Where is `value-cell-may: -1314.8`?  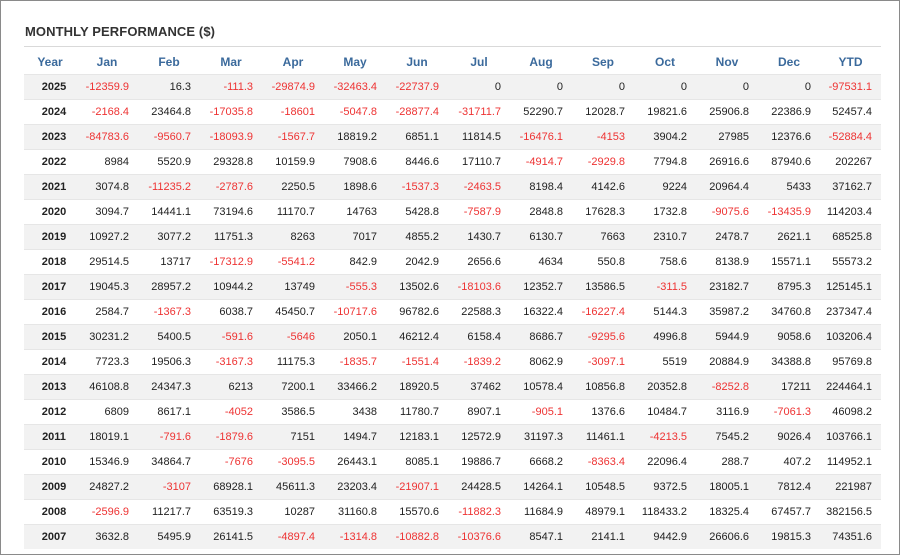
value-cell-may: -1314.8 is located at coordinates (355, 536).